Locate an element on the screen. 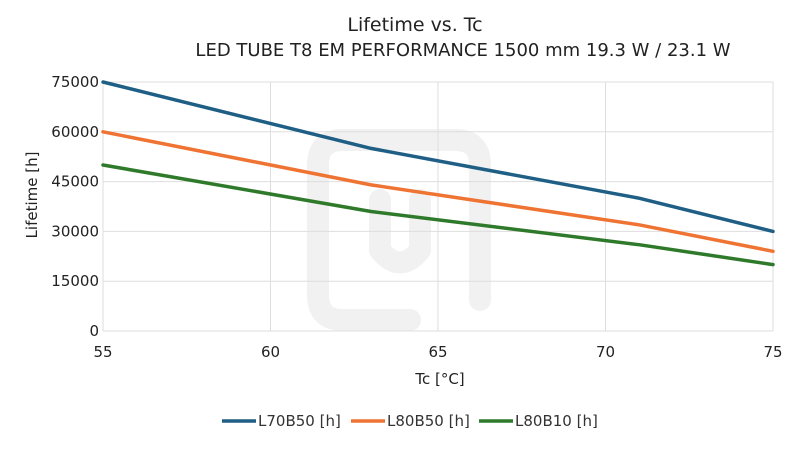  x-tick-label: 65 is located at coordinates (437, 352).